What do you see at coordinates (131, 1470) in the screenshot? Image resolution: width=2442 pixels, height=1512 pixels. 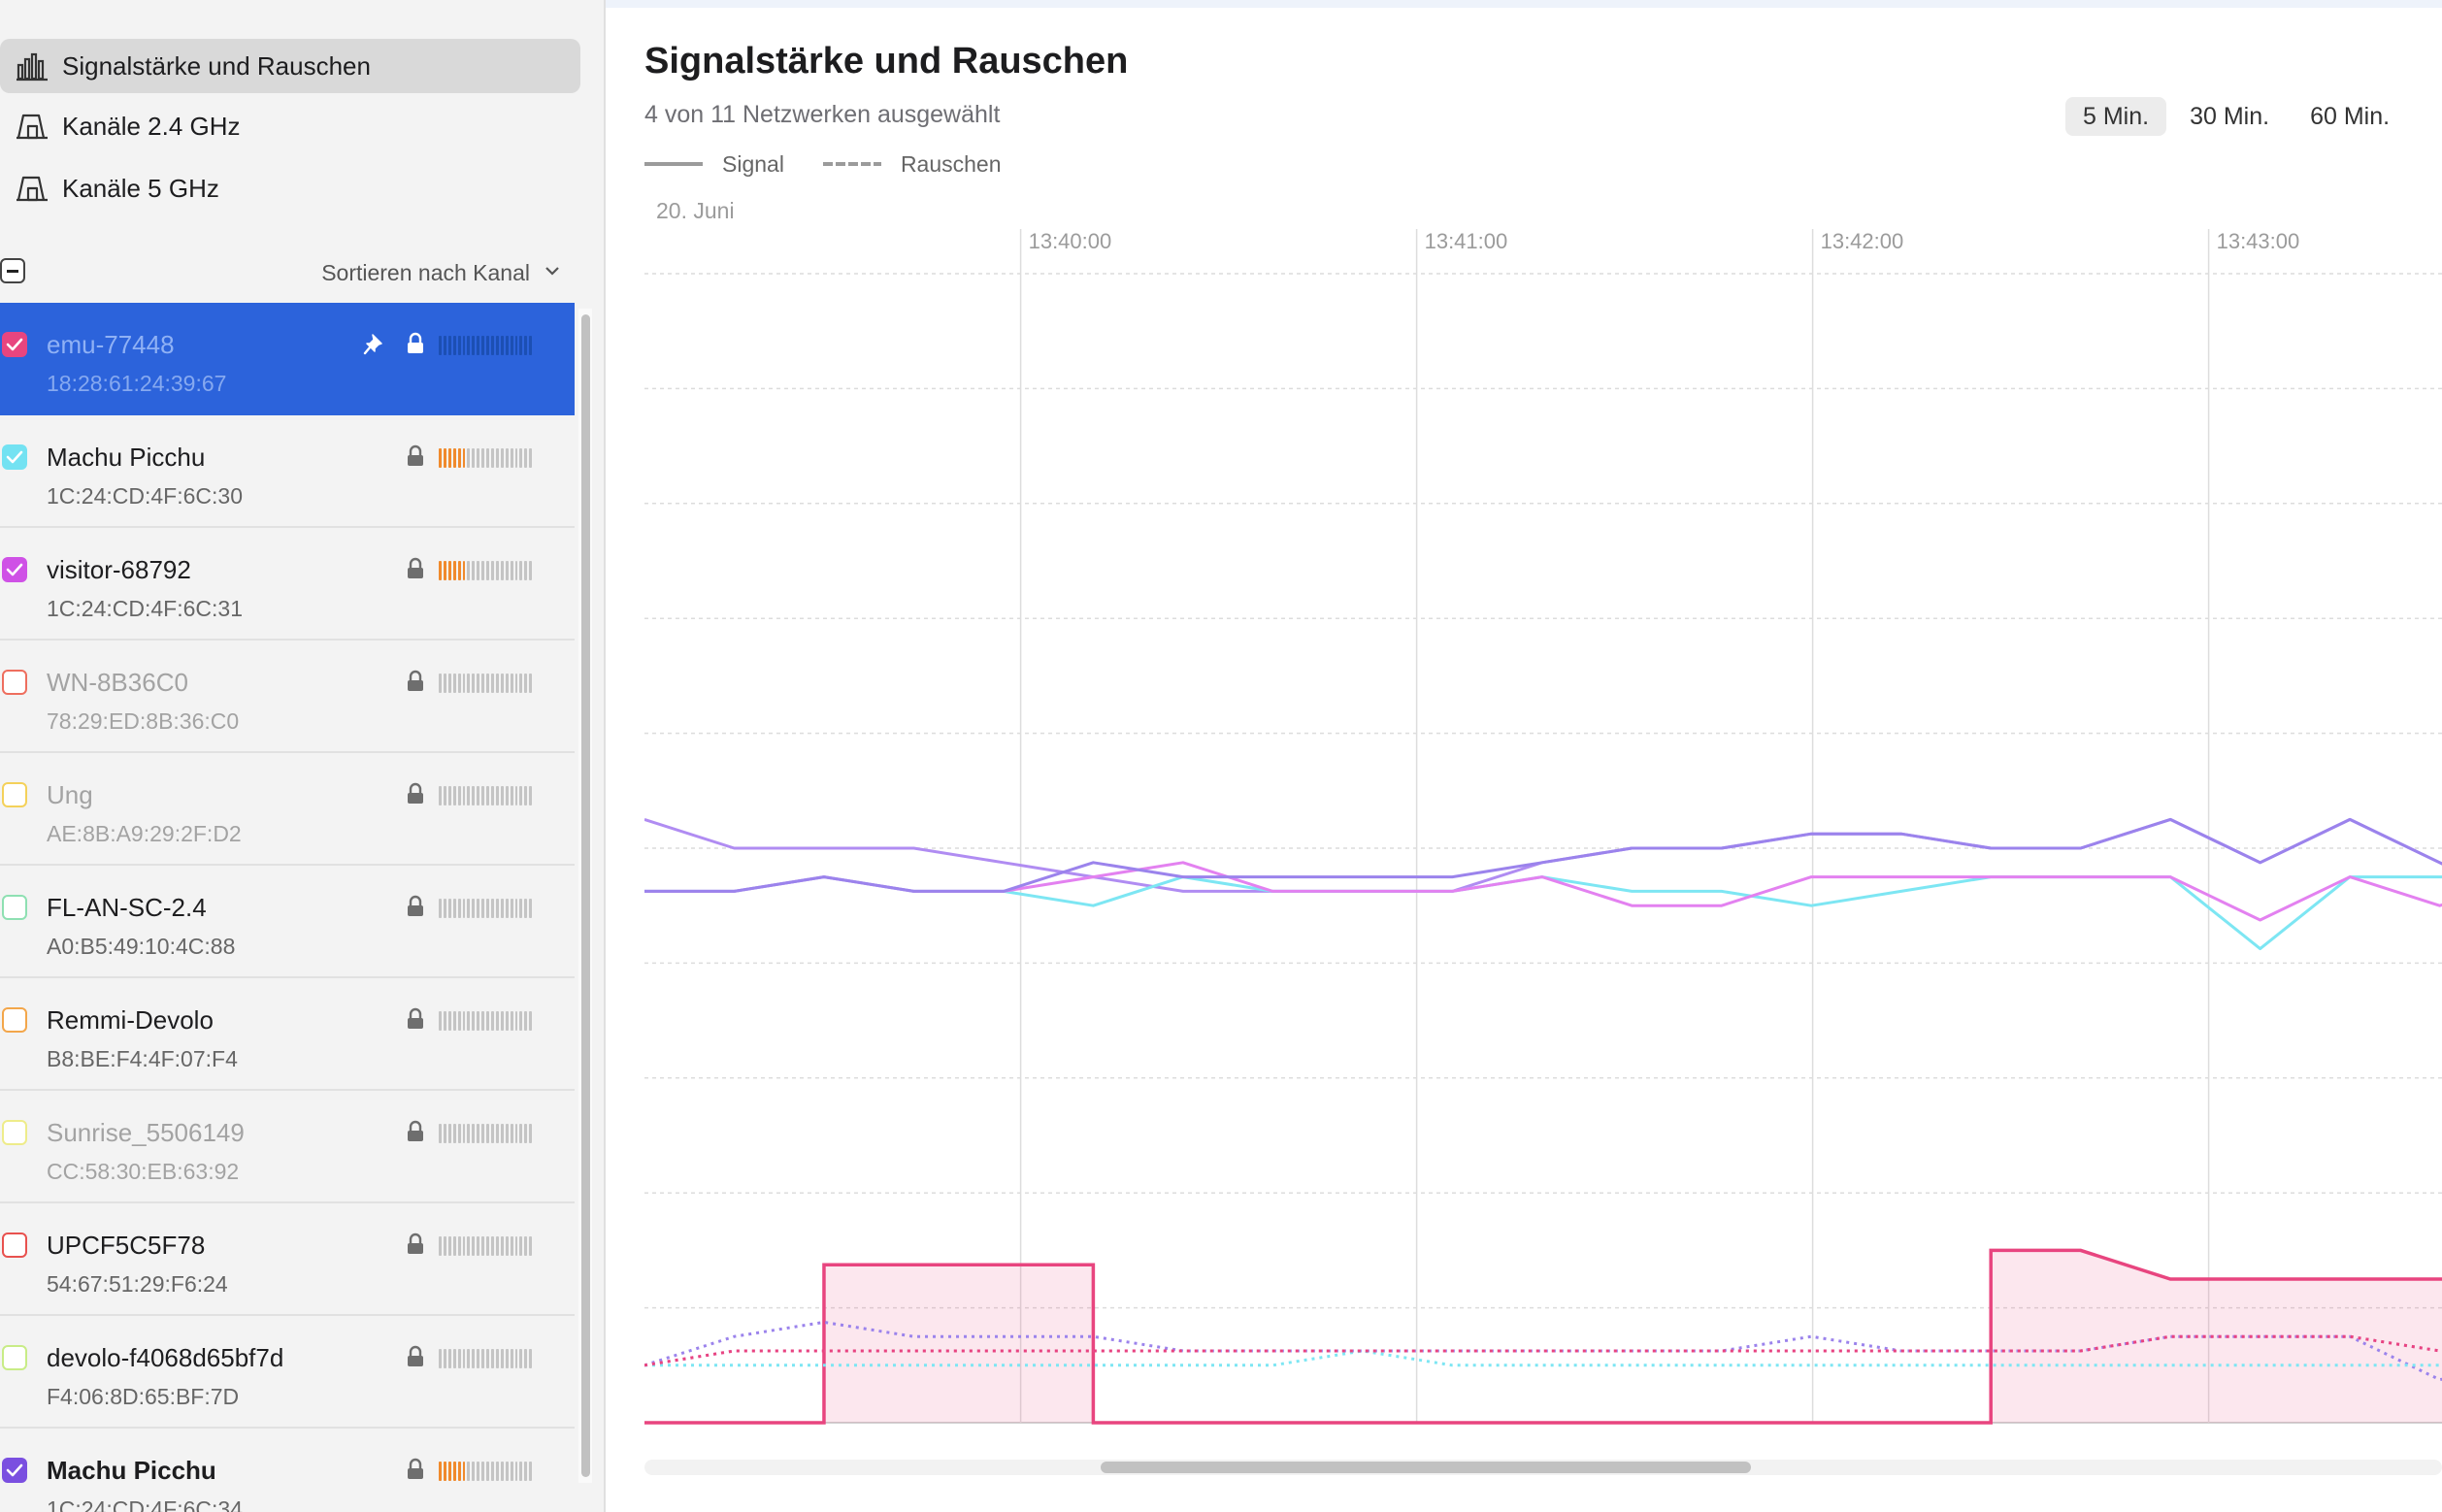 I see `network-name: Machu Picchu` at bounding box center [131, 1470].